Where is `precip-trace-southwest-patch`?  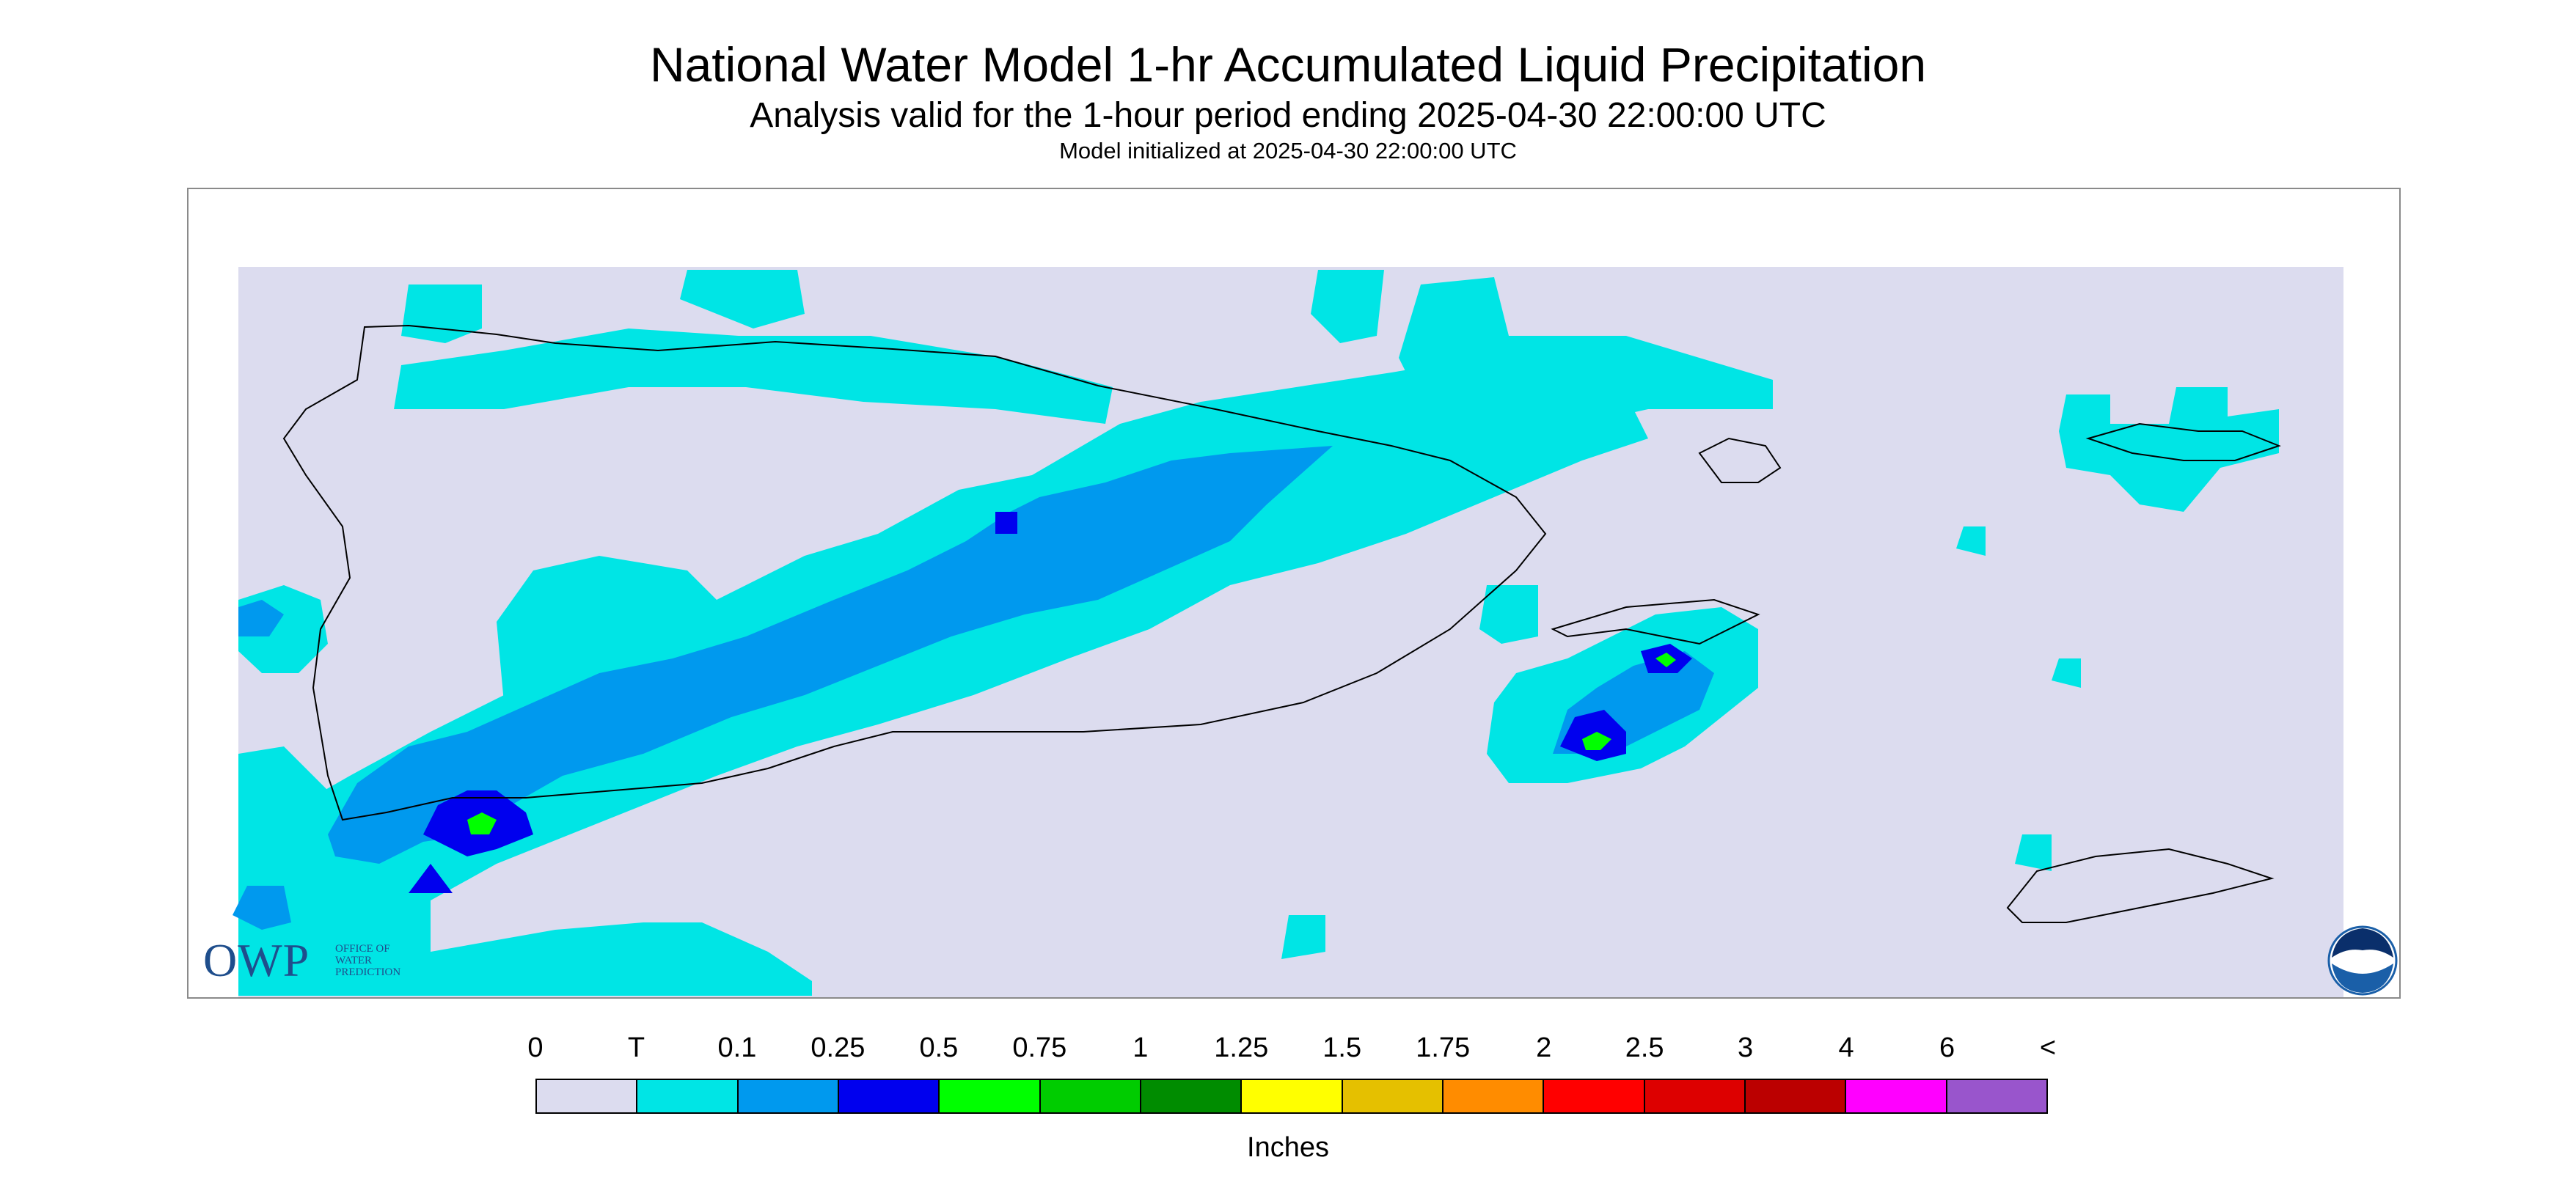
precip-trace-southwest-patch is located at coordinates (301, 871).